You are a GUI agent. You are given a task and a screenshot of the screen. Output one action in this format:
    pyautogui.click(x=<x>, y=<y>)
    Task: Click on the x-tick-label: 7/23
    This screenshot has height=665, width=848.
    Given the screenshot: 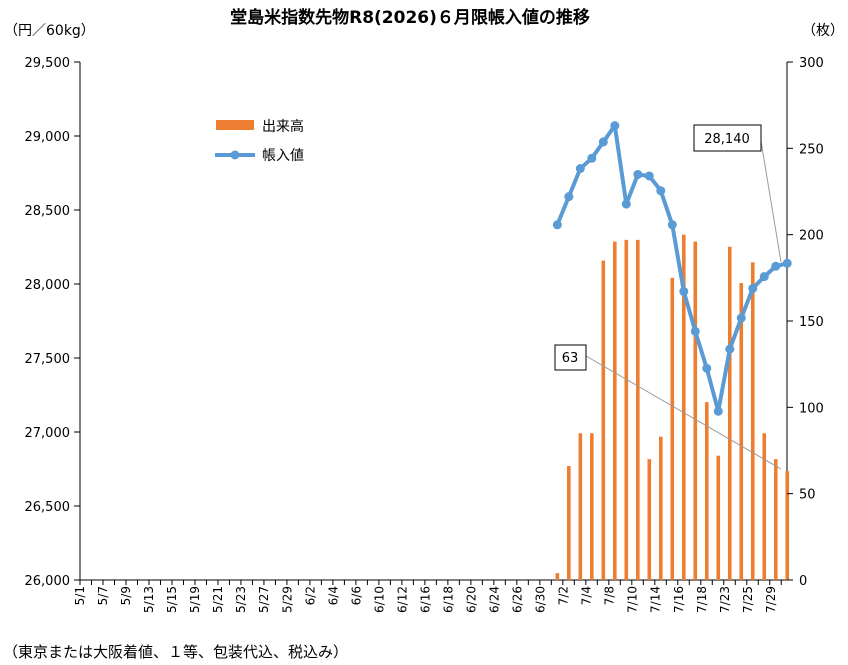 What is the action you would take?
    pyautogui.click(x=725, y=599)
    